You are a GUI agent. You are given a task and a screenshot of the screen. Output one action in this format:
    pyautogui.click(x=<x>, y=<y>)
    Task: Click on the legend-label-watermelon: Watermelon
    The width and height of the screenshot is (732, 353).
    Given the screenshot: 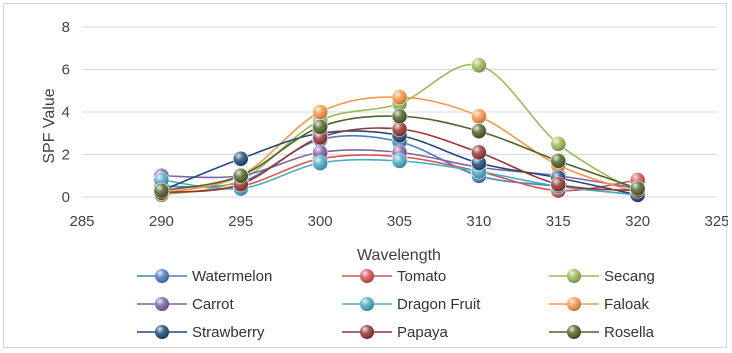 What is the action you would take?
    pyautogui.click(x=232, y=276)
    